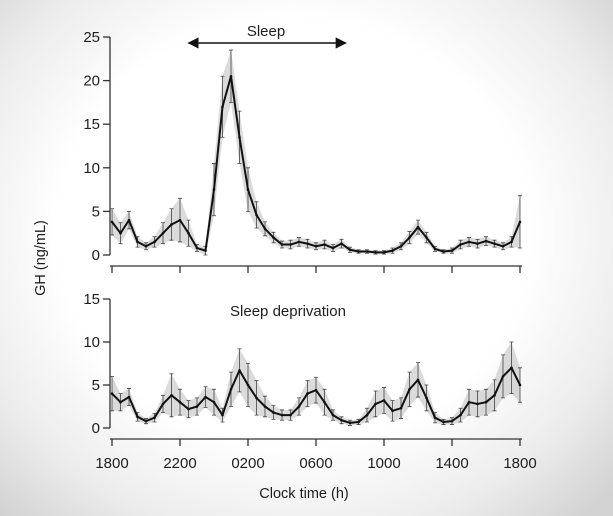 Image resolution: width=613 pixels, height=516 pixels. What do you see at coordinates (96, 385) in the screenshot?
I see `y-tick-label: 5` at bounding box center [96, 385].